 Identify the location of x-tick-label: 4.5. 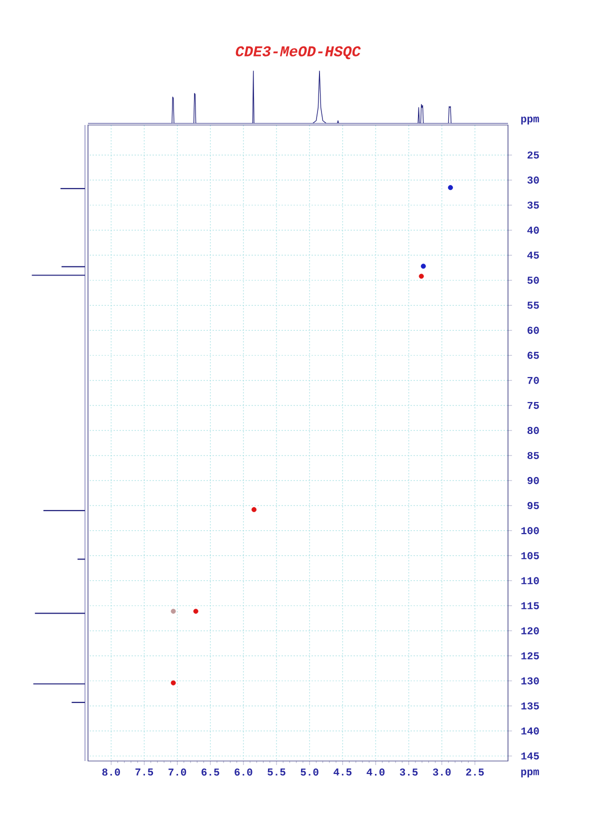
(343, 772).